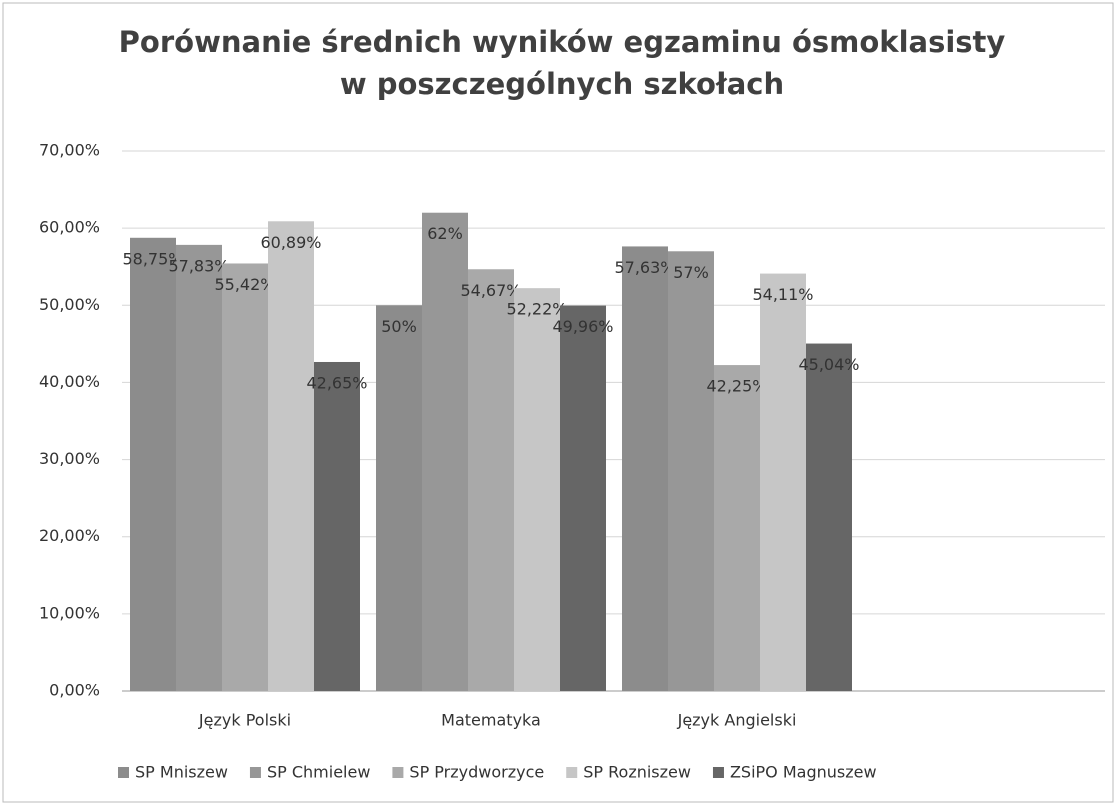 This screenshot has width=1116, height=805. What do you see at coordinates (445, 233) in the screenshot?
I see `data-label: 62%` at bounding box center [445, 233].